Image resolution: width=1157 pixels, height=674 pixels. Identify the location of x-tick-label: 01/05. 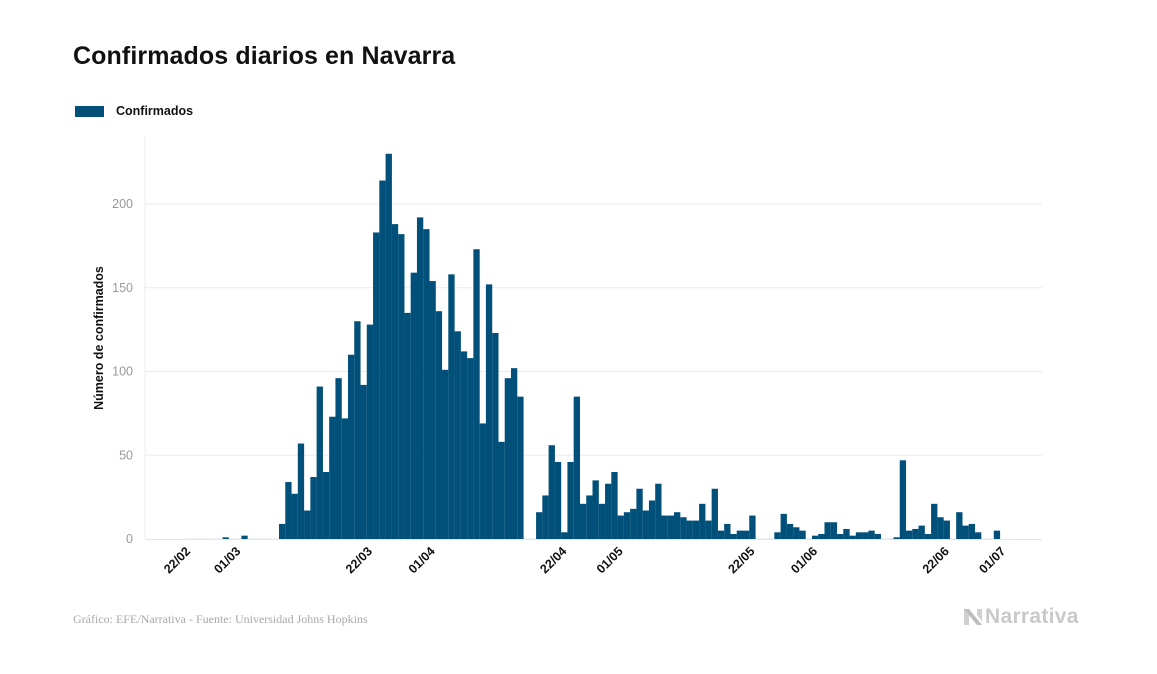
(610, 560).